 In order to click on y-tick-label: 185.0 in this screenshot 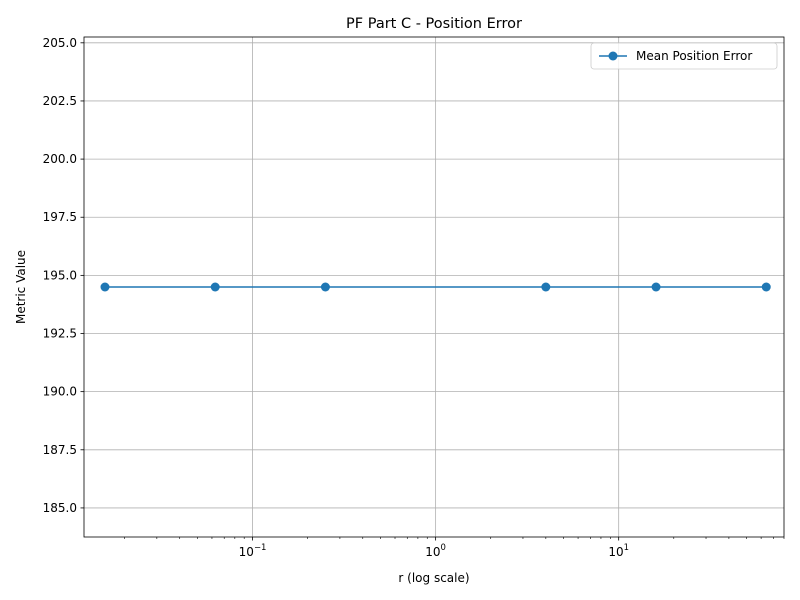, I will do `click(60, 508)`.